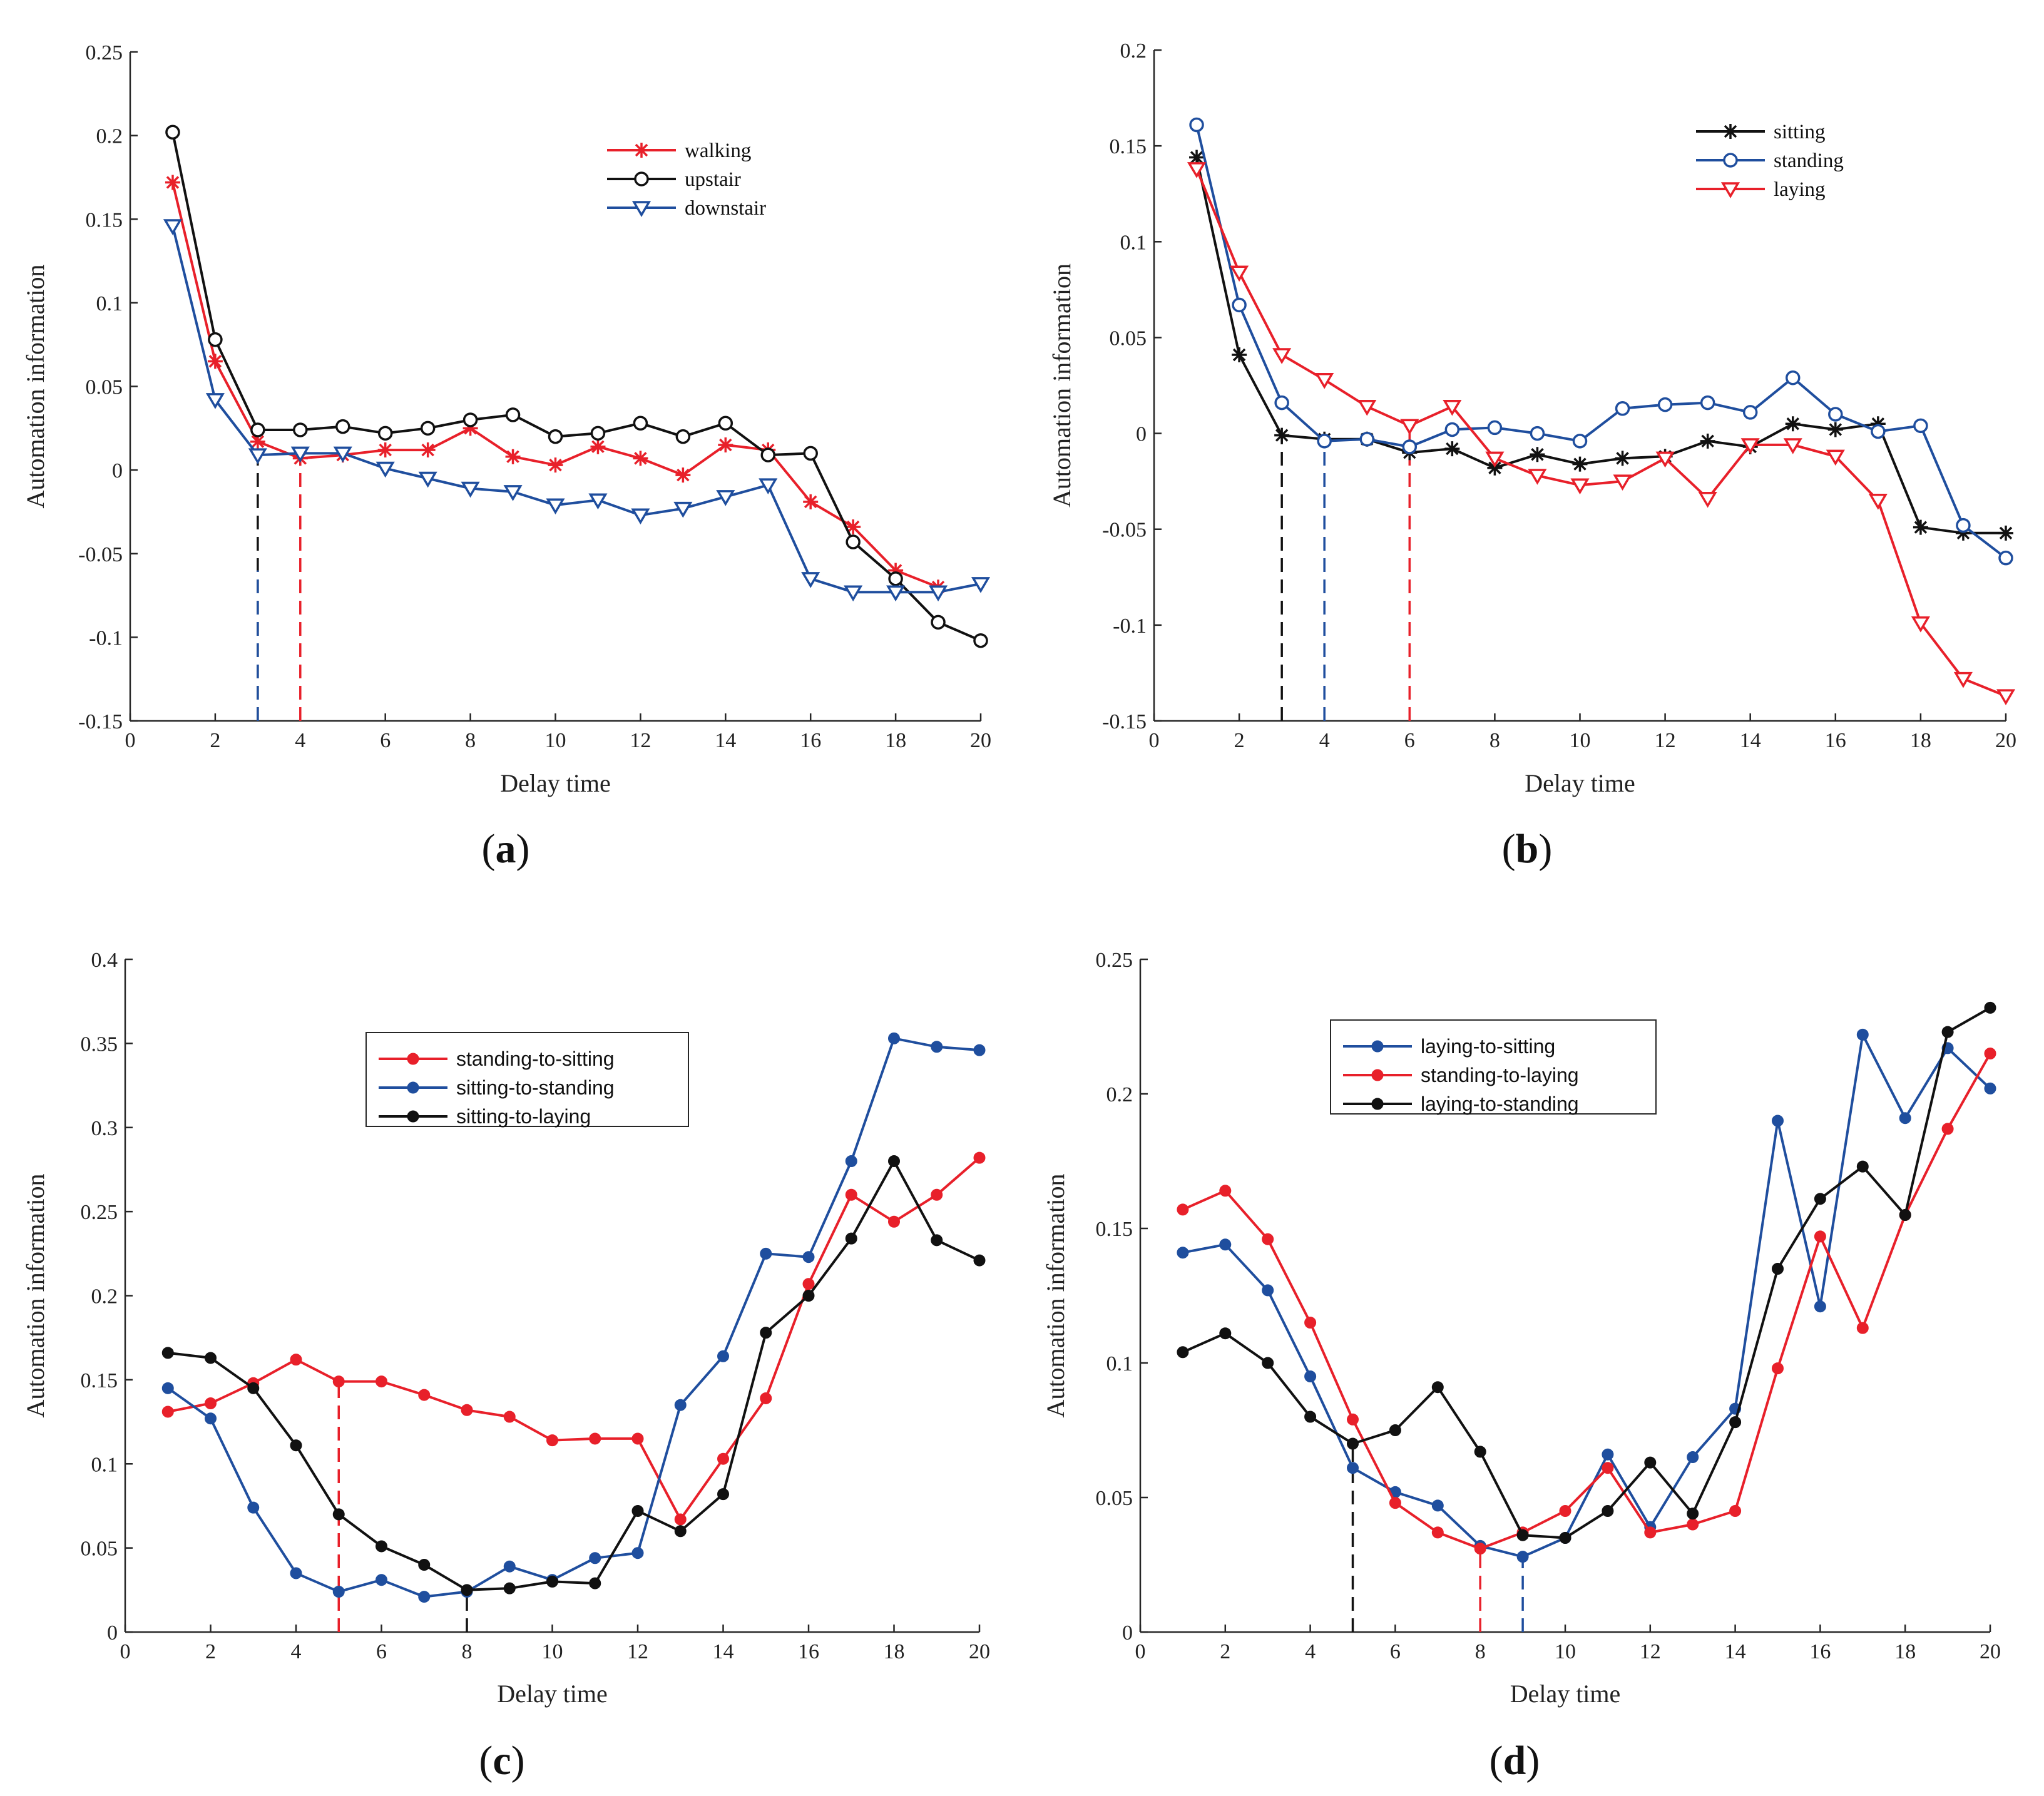 This screenshot has width=2044, height=1796. What do you see at coordinates (105, 1465) in the screenshot?
I see `y-tick-label: 0.1` at bounding box center [105, 1465].